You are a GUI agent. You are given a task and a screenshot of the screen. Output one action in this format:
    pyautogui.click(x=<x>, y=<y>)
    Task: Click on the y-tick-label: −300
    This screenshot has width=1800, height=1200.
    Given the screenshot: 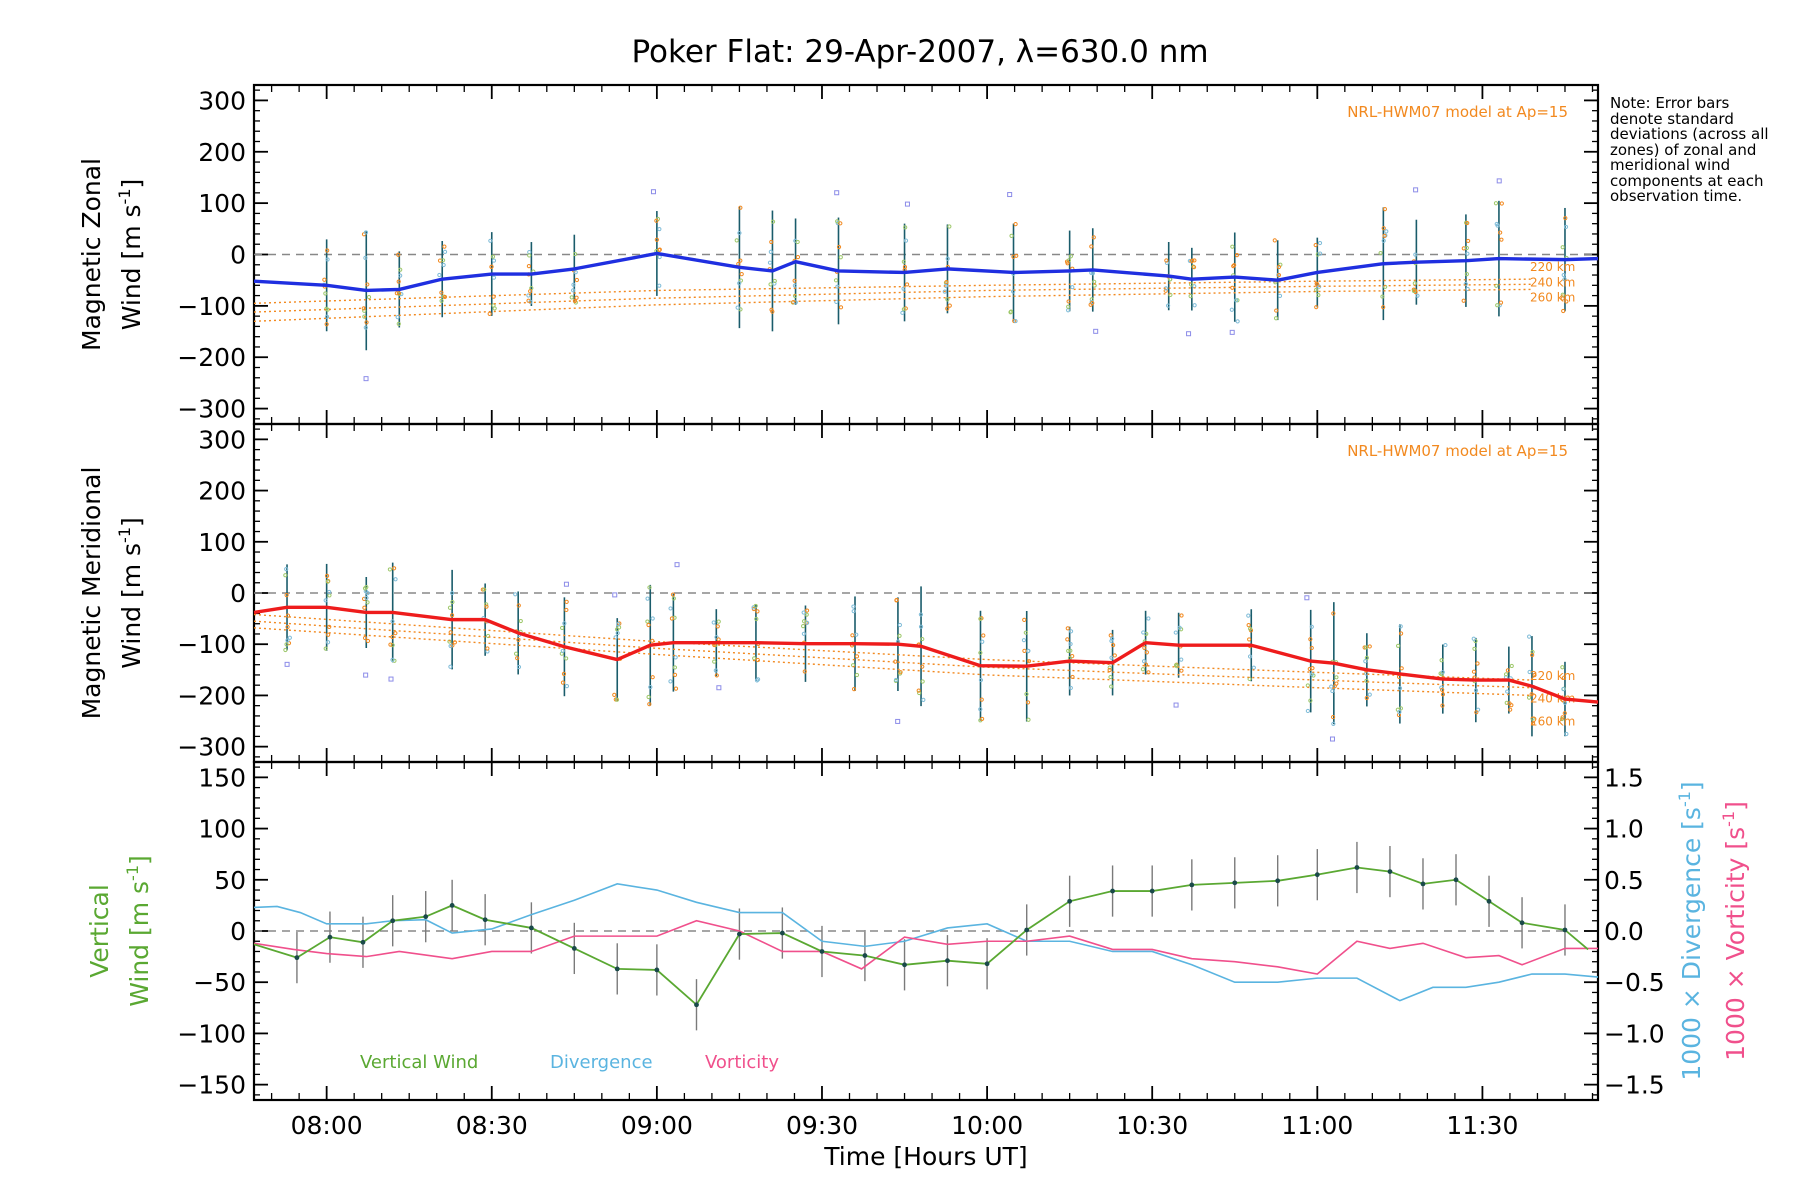 What is the action you would take?
    pyautogui.click(x=211, y=747)
    